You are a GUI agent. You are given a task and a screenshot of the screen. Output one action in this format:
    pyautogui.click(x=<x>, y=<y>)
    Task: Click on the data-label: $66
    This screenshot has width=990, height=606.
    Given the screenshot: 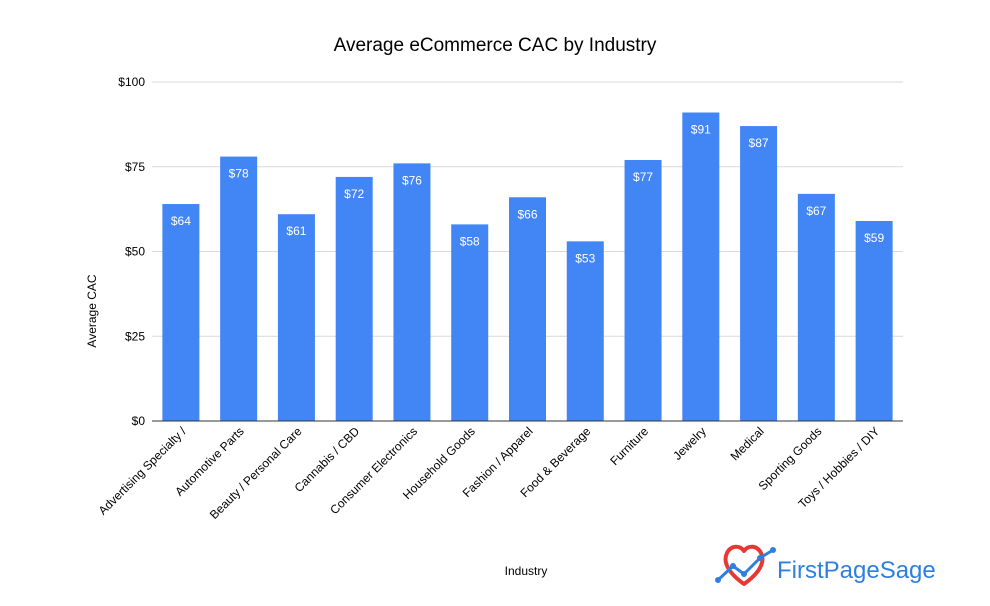 What is the action you would take?
    pyautogui.click(x=527, y=214)
    